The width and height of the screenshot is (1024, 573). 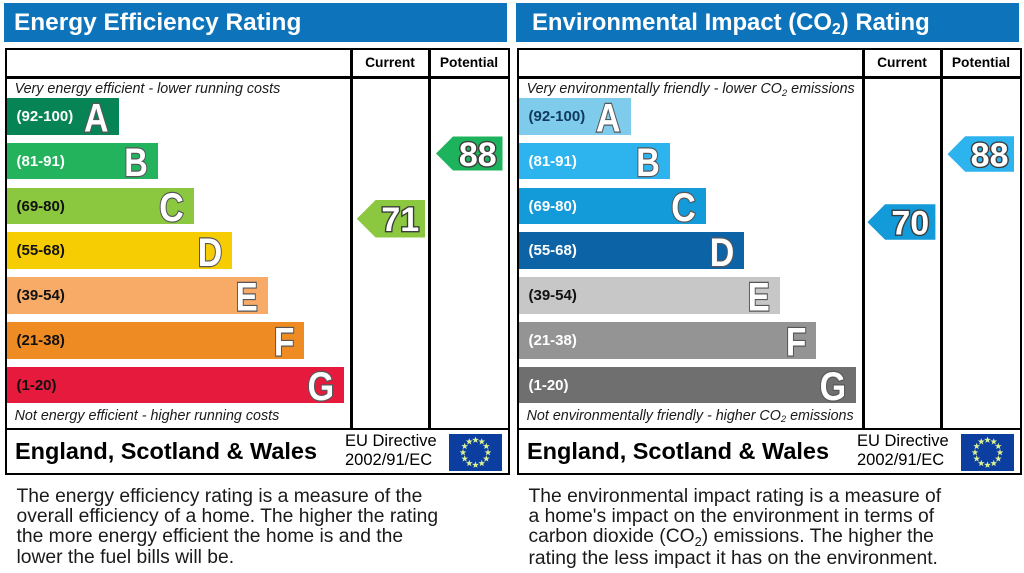 I want to click on svg-text: 71, so click(x=400, y=220).